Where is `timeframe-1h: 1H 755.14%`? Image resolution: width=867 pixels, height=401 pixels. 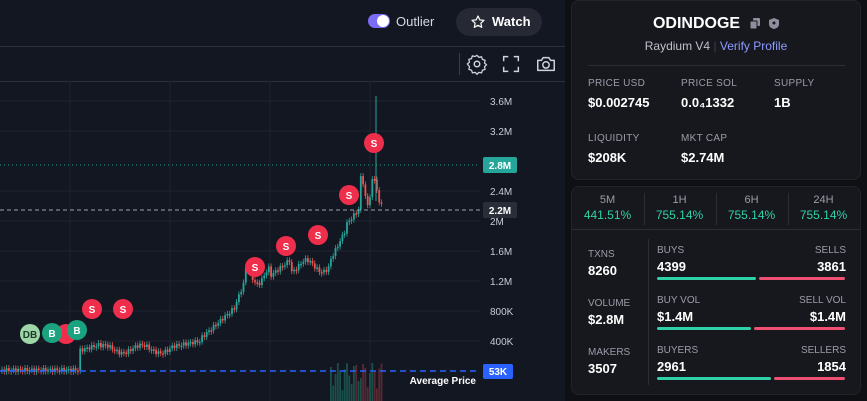 timeframe-1h: 1H 755.14% is located at coordinates (679, 208).